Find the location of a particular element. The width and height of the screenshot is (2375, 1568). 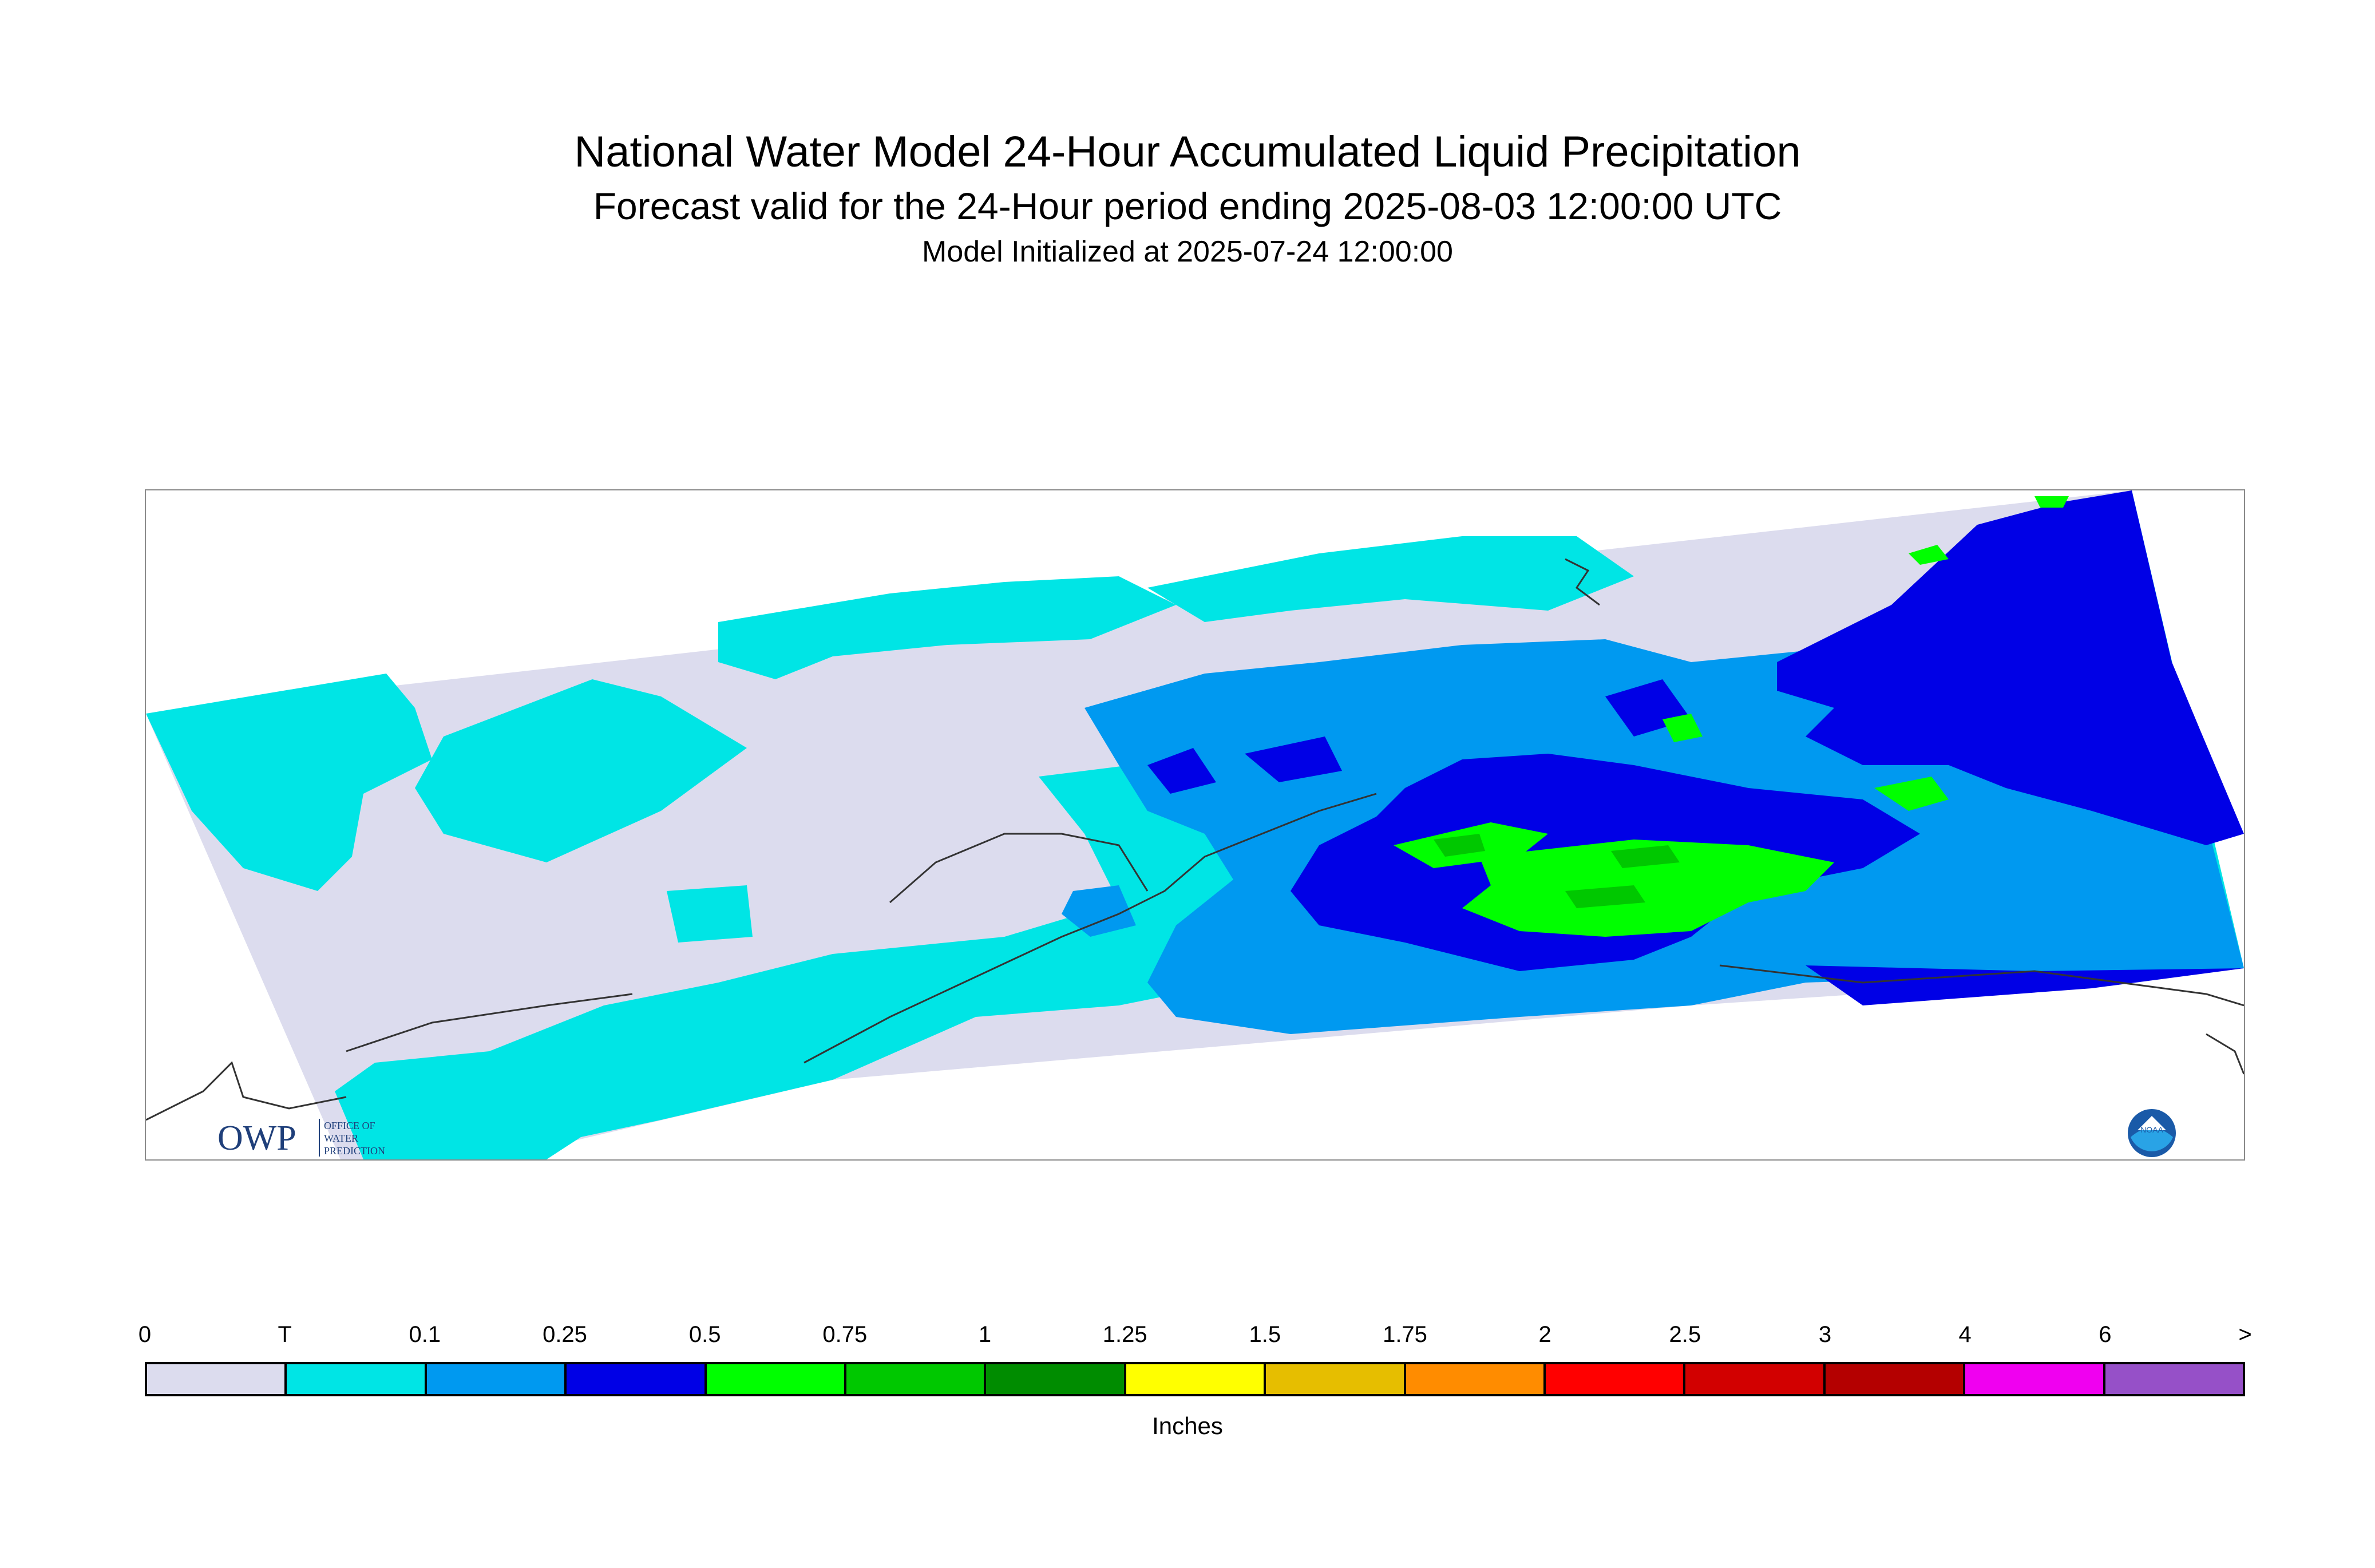

legend-tick: 0.5 is located at coordinates (705, 1334).